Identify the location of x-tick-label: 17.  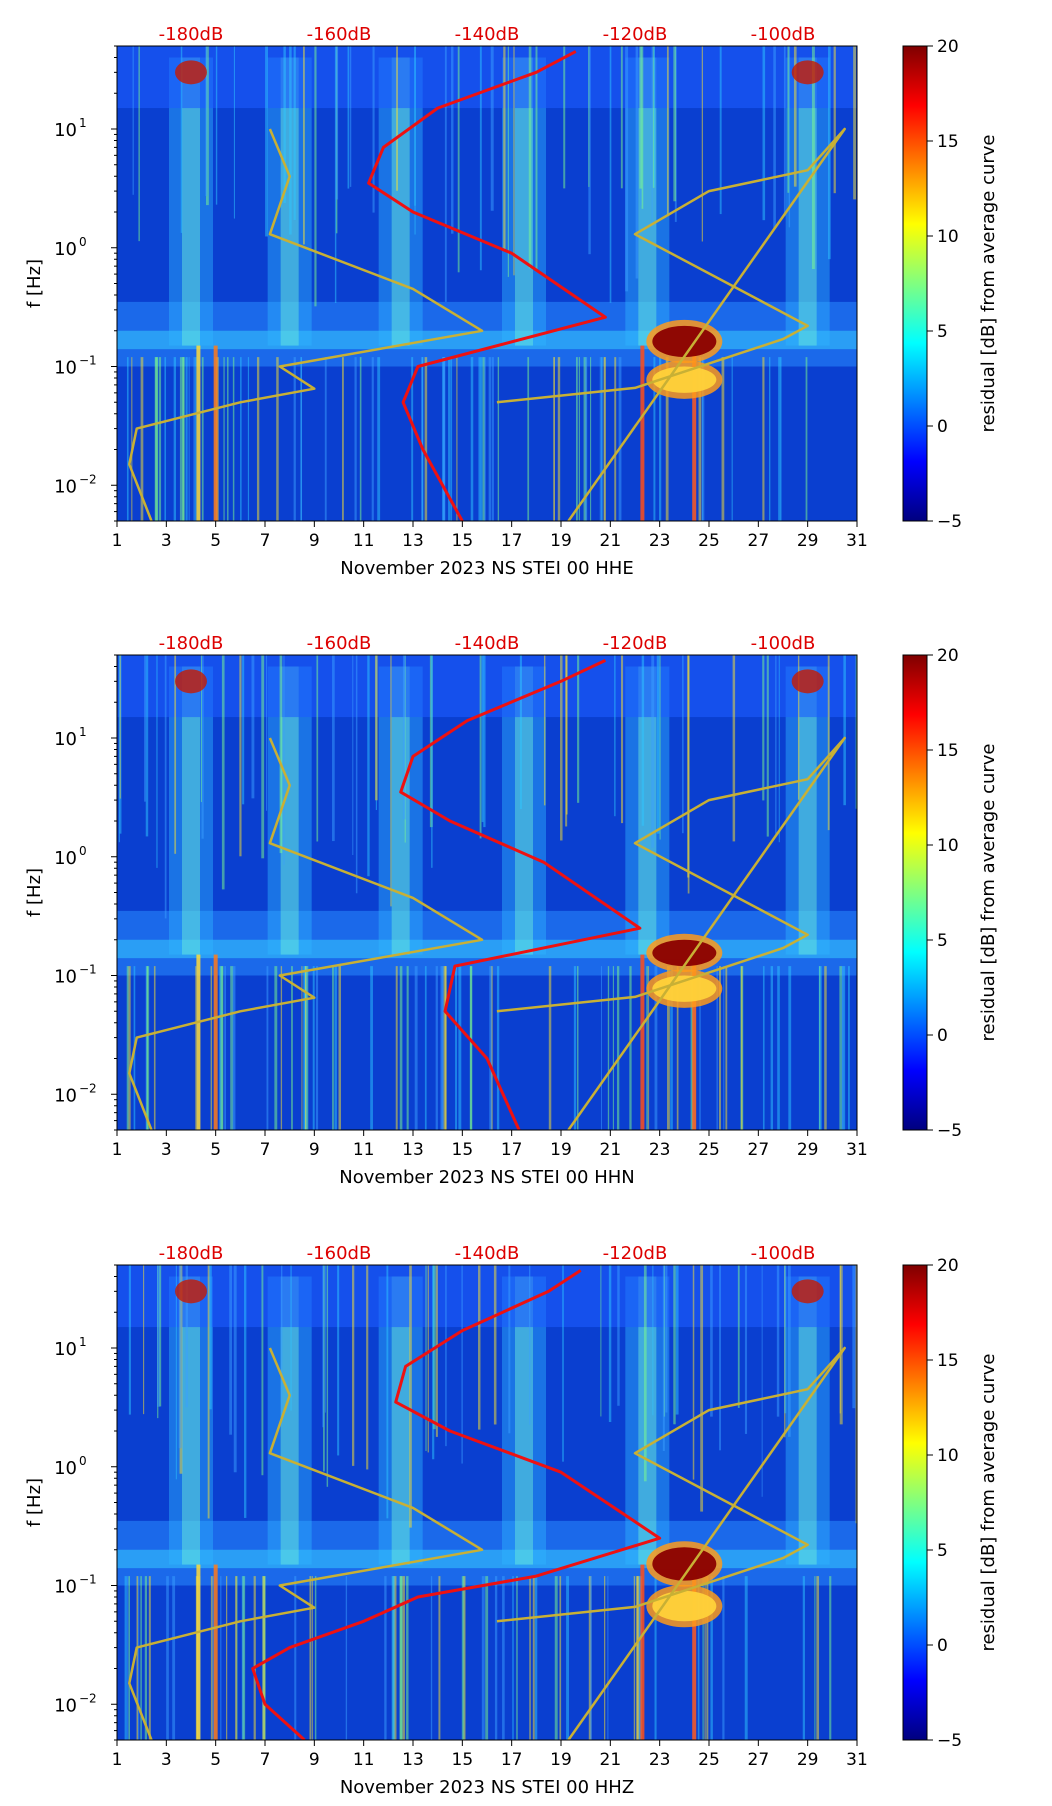
(512, 1150).